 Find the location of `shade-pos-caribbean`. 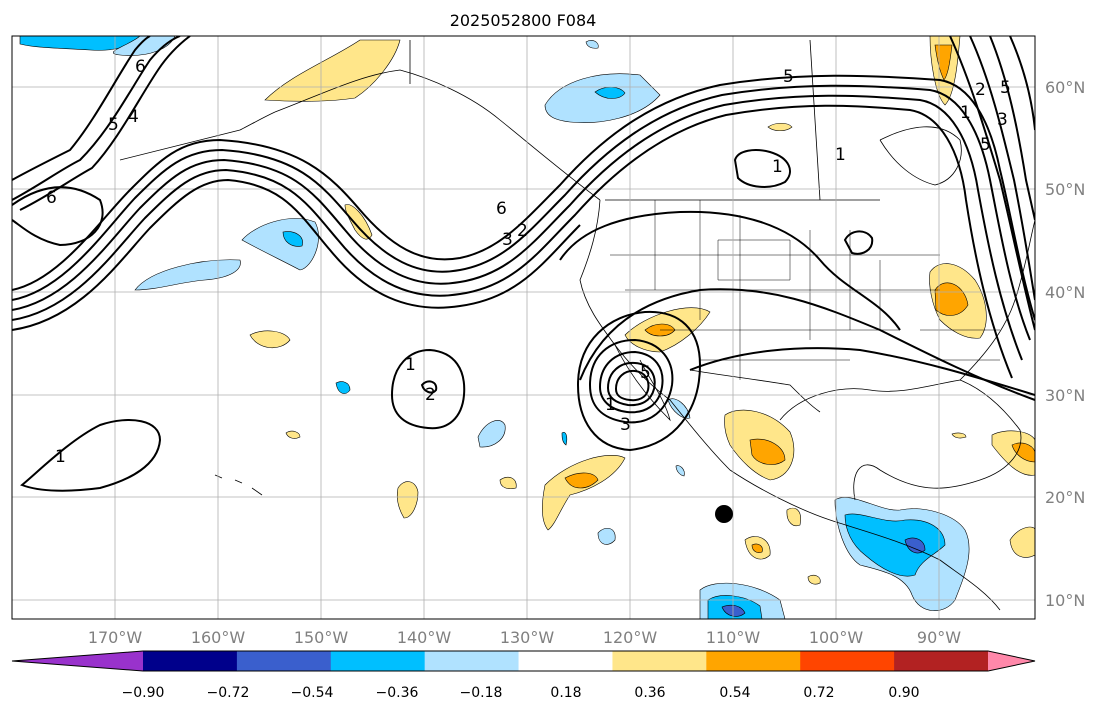

shade-pos-caribbean is located at coordinates (1022, 542).